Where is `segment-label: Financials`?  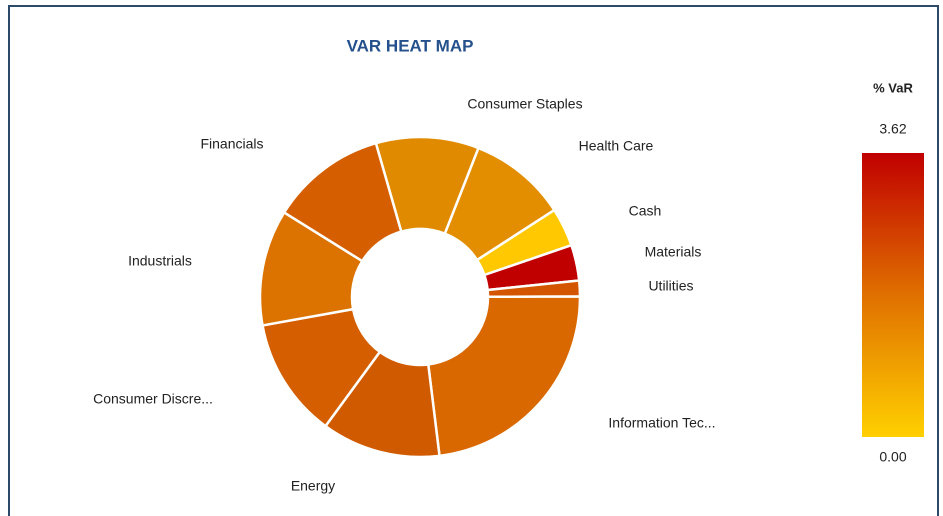 segment-label: Financials is located at coordinates (231, 144).